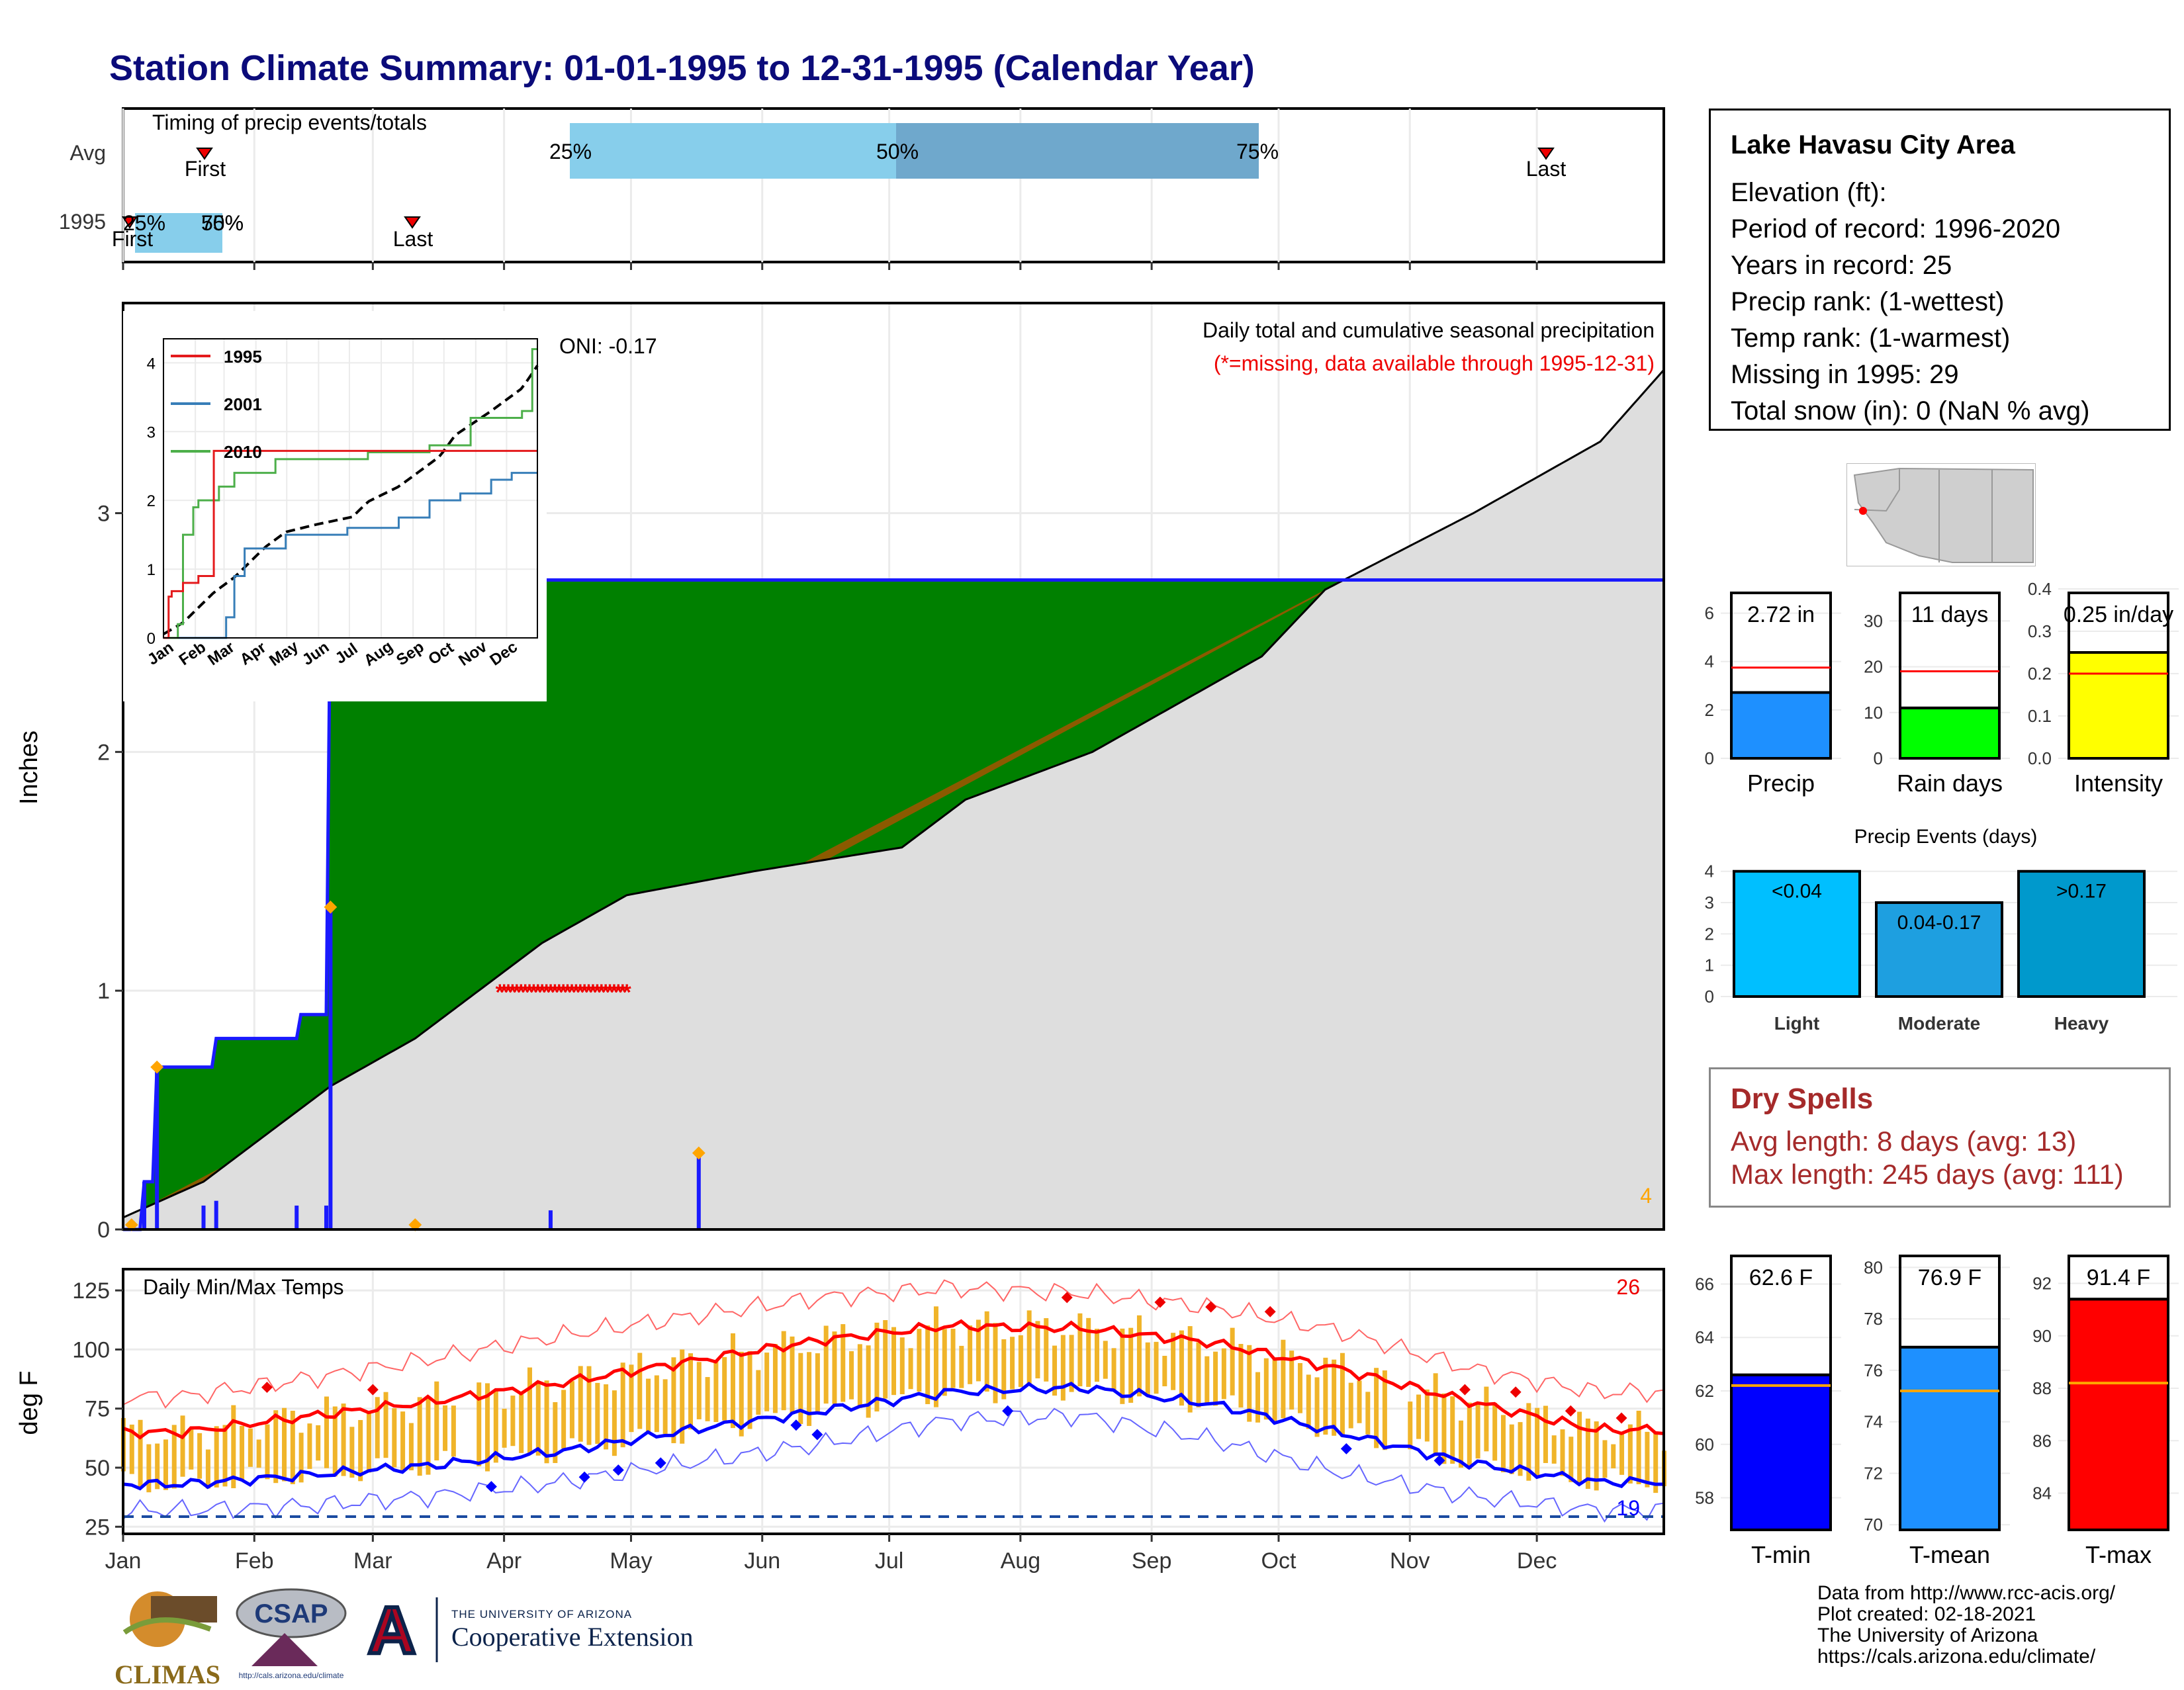 The width and height of the screenshot is (2184, 1690). I want to click on csap-emblem: CSAP http://cals.arizona.edu/climate, so click(291, 1634).